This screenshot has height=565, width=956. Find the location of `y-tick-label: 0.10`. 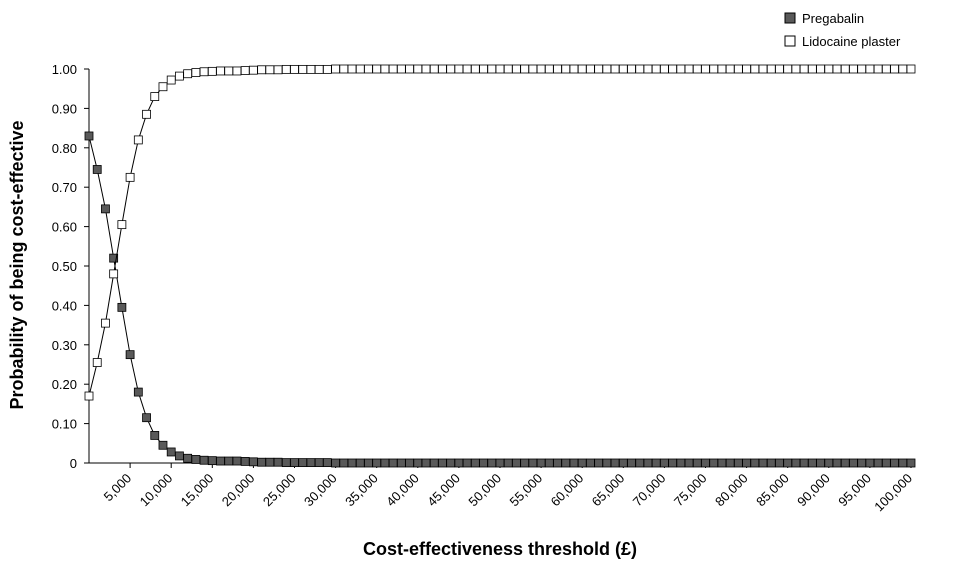

y-tick-label: 0.10 is located at coordinates (64, 424).